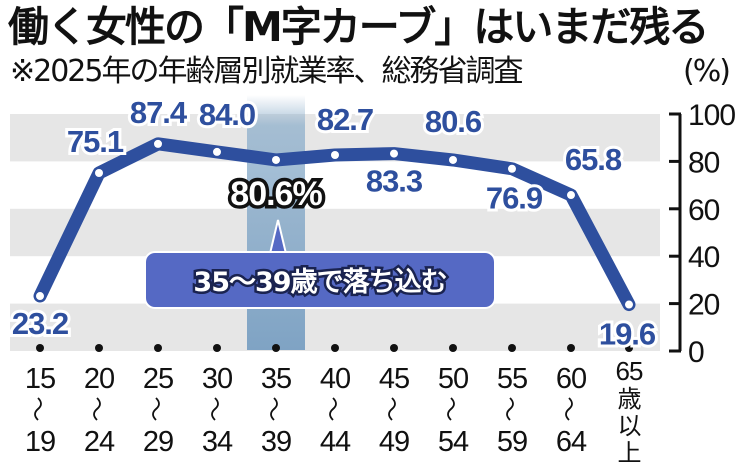 This screenshot has width=750, height=467. I want to click on data-value-label: 75.1, so click(95, 141).